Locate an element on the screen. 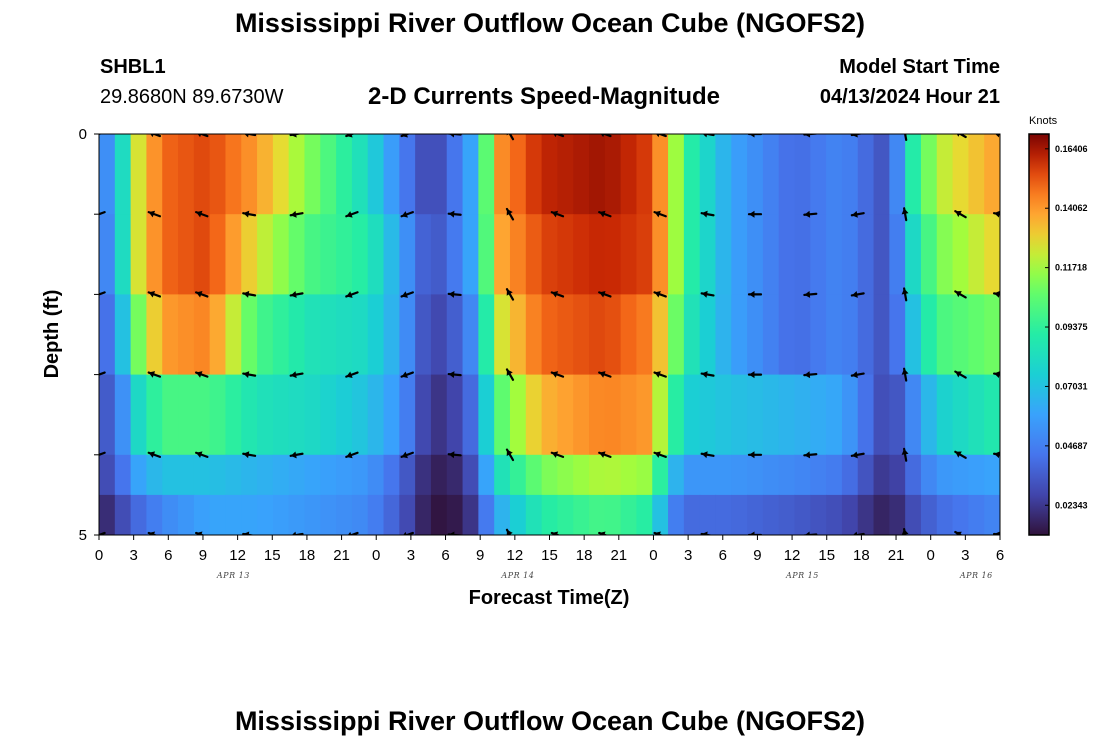 The width and height of the screenshot is (1100, 750). x-tick-label: 3 is located at coordinates (688, 555).